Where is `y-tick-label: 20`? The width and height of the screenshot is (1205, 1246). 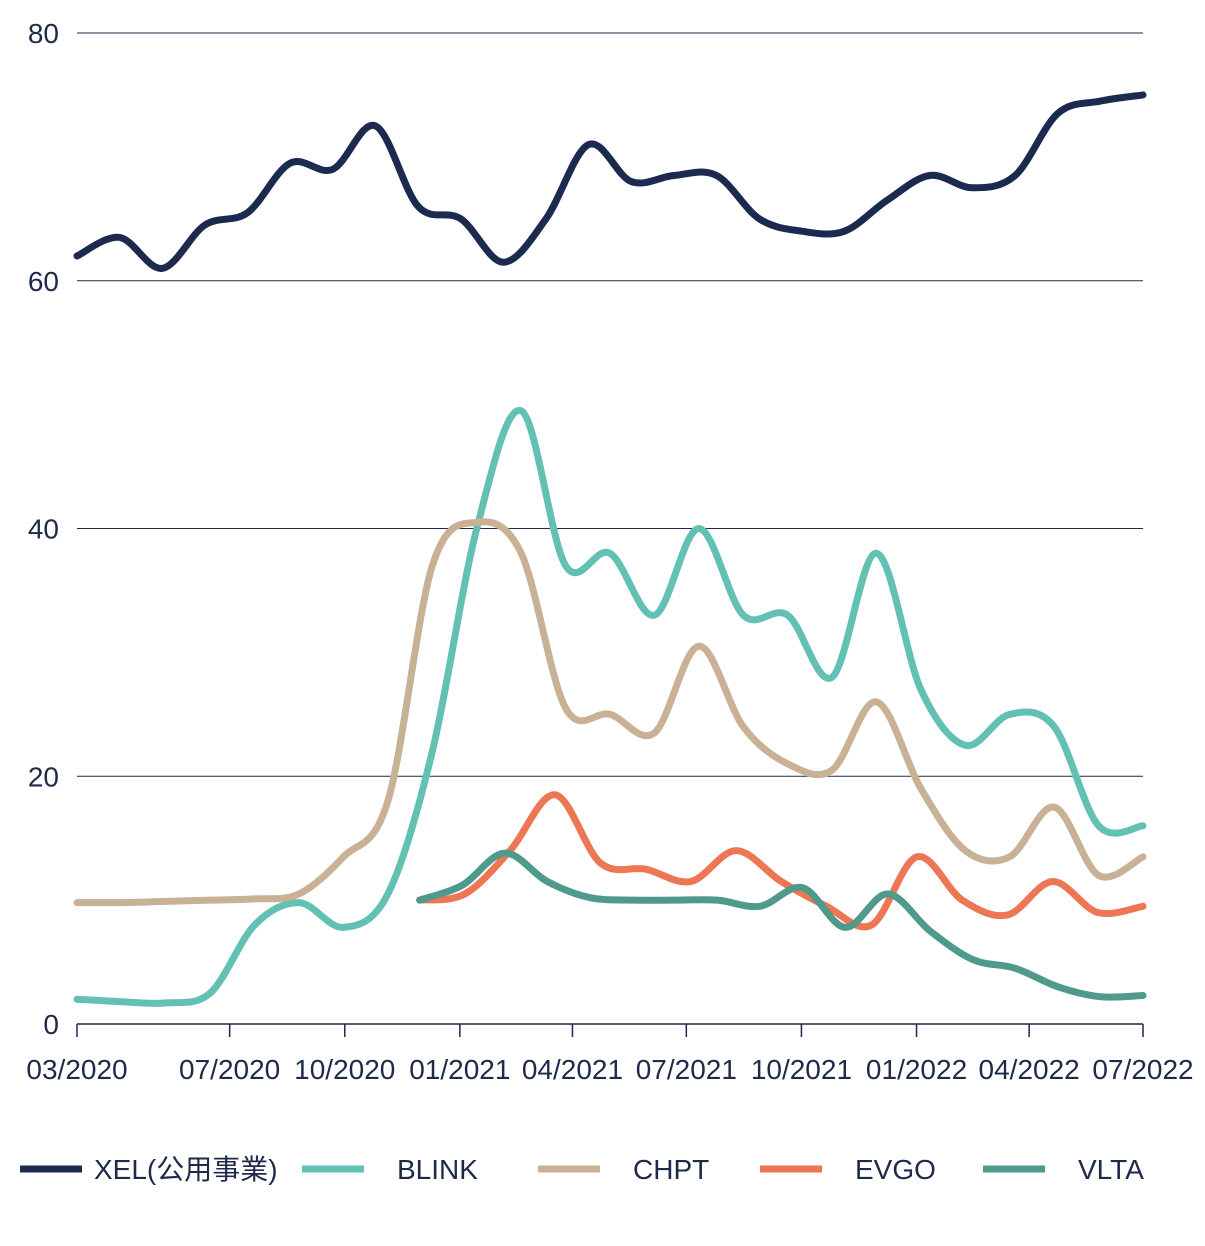
y-tick-label: 20 is located at coordinates (43, 776).